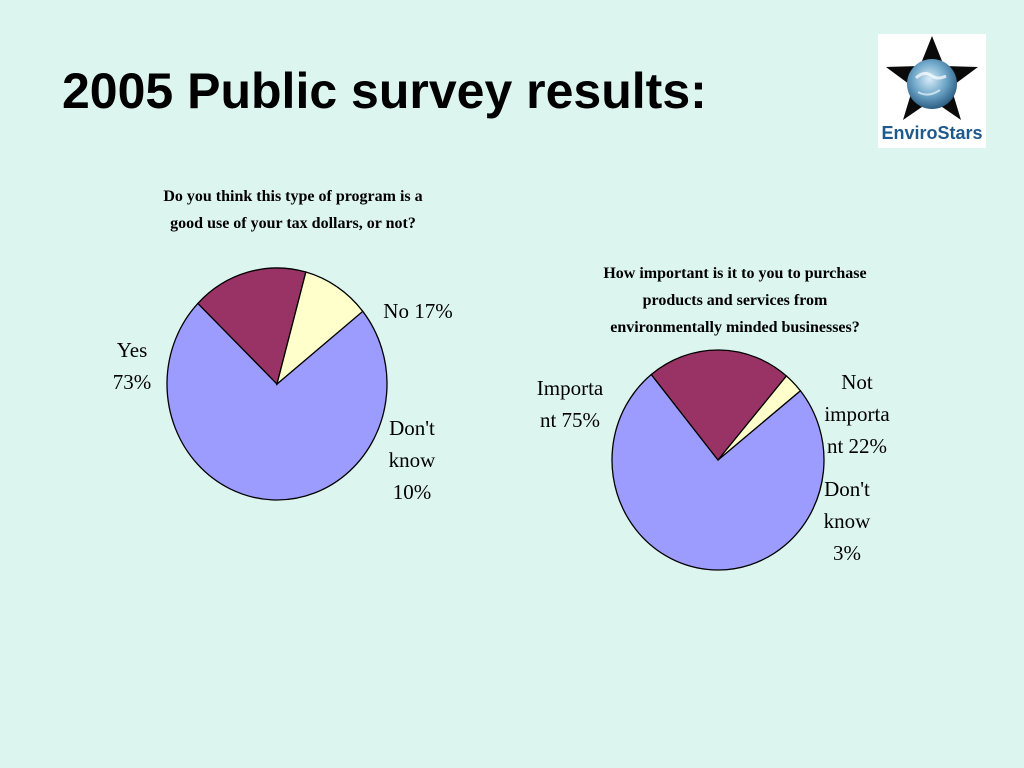 Image resolution: width=1024 pixels, height=768 pixels. Describe the element at coordinates (418, 311) in the screenshot. I see `slice-label-no: No 17%` at that location.